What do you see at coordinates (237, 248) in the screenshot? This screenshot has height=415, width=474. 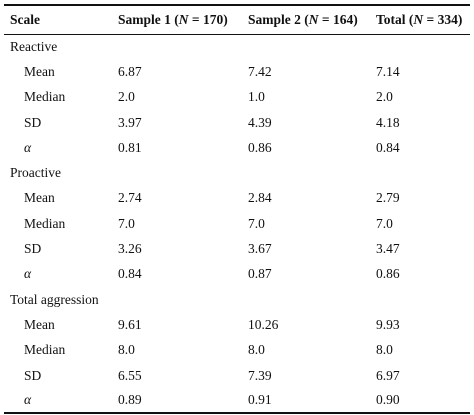 I see `table-row: SD 3.26 3.67 3.47` at bounding box center [237, 248].